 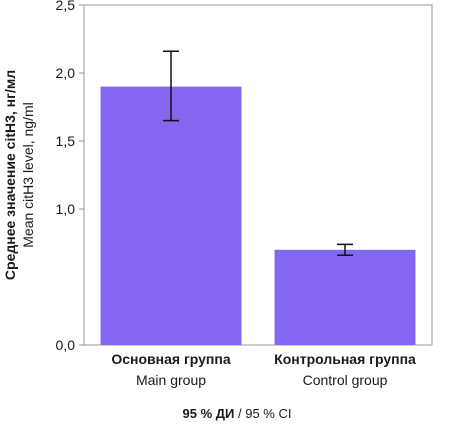 What do you see at coordinates (66, 141) in the screenshot?
I see `y-tick-label: 1,5` at bounding box center [66, 141].